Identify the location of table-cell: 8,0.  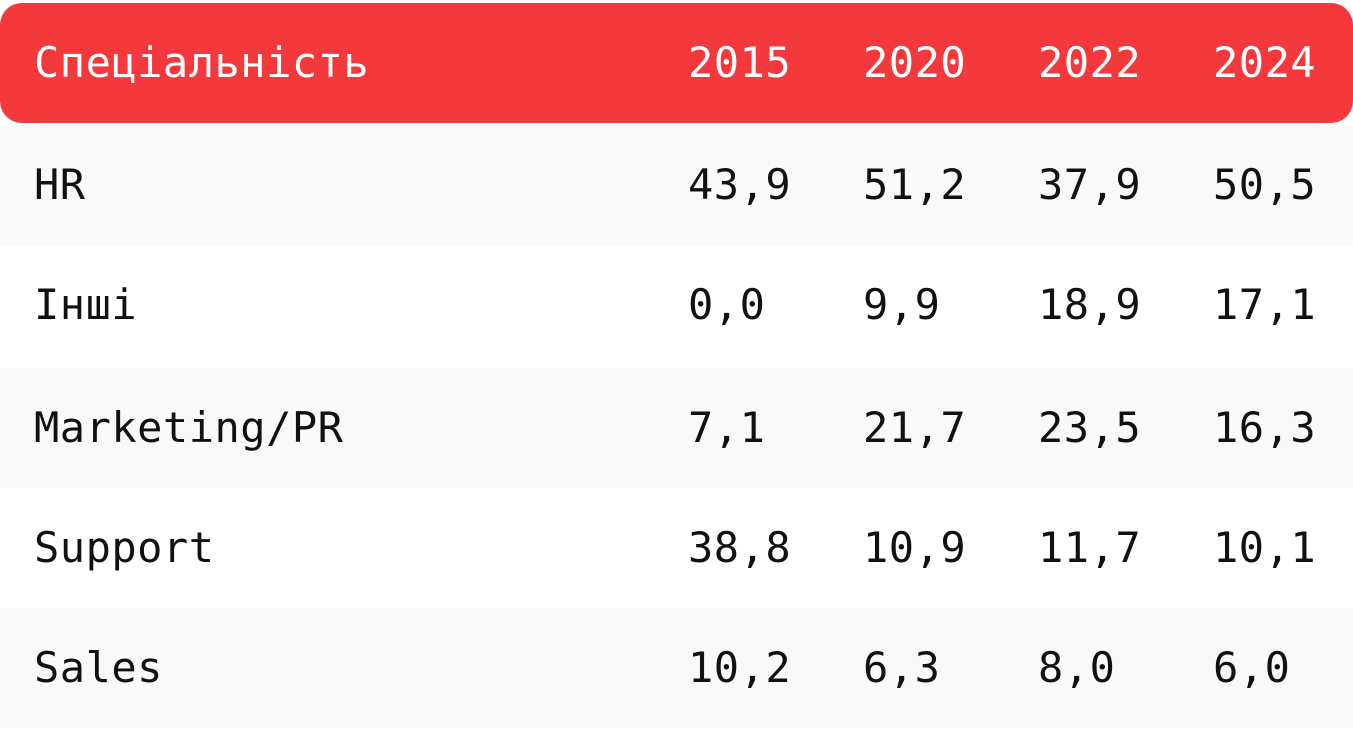
(1077, 667).